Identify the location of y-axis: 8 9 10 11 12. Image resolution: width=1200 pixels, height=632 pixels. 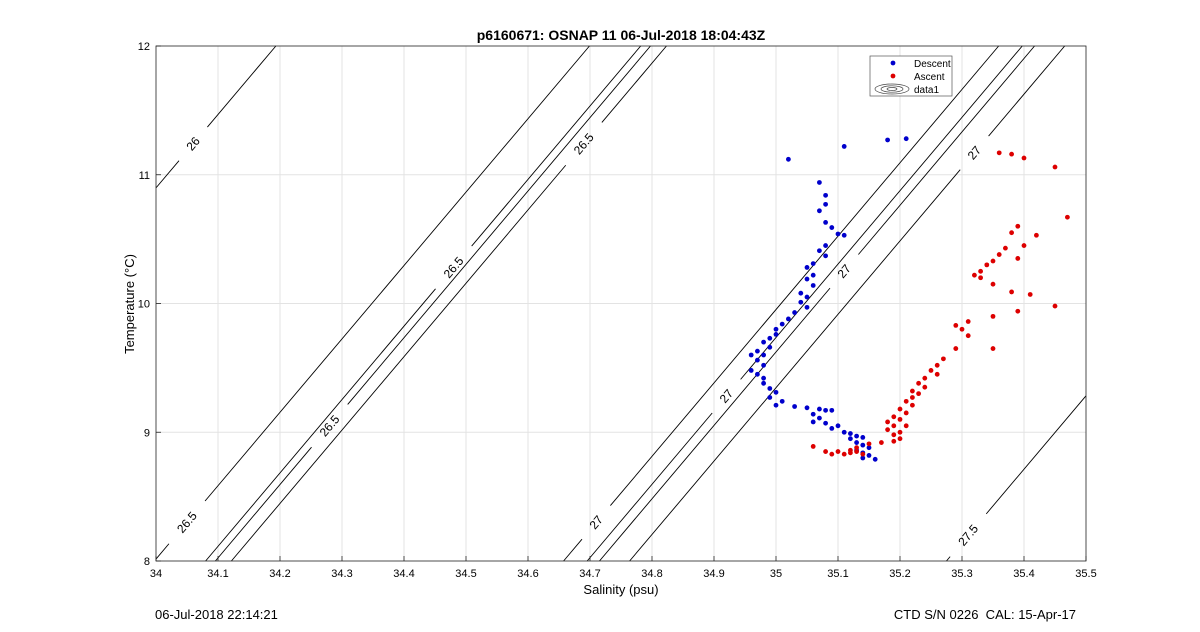
(149, 304).